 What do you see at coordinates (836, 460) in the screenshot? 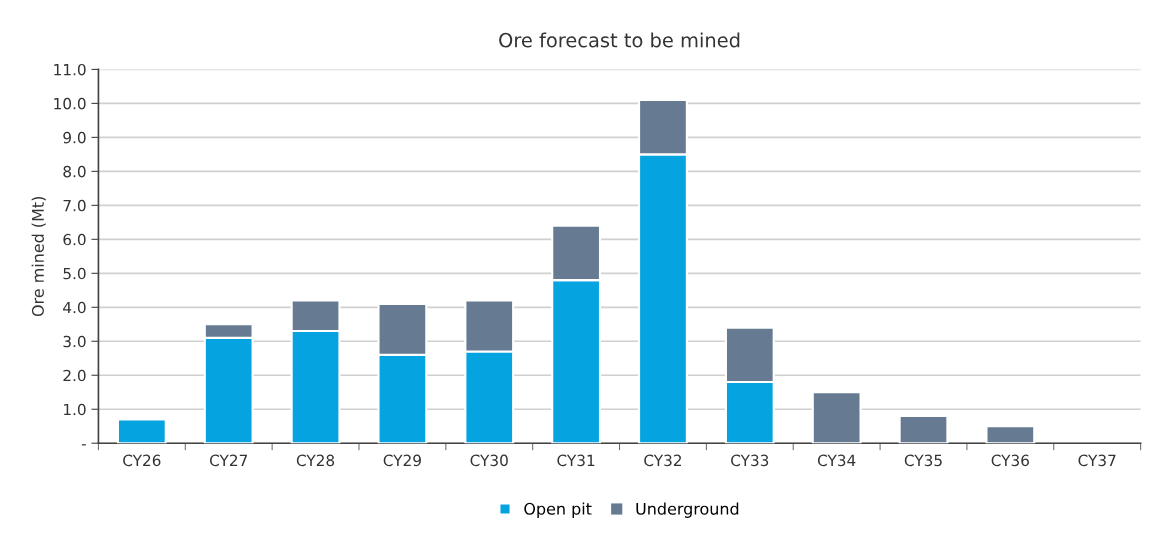
I see `x-tick-label: CY34` at bounding box center [836, 460].